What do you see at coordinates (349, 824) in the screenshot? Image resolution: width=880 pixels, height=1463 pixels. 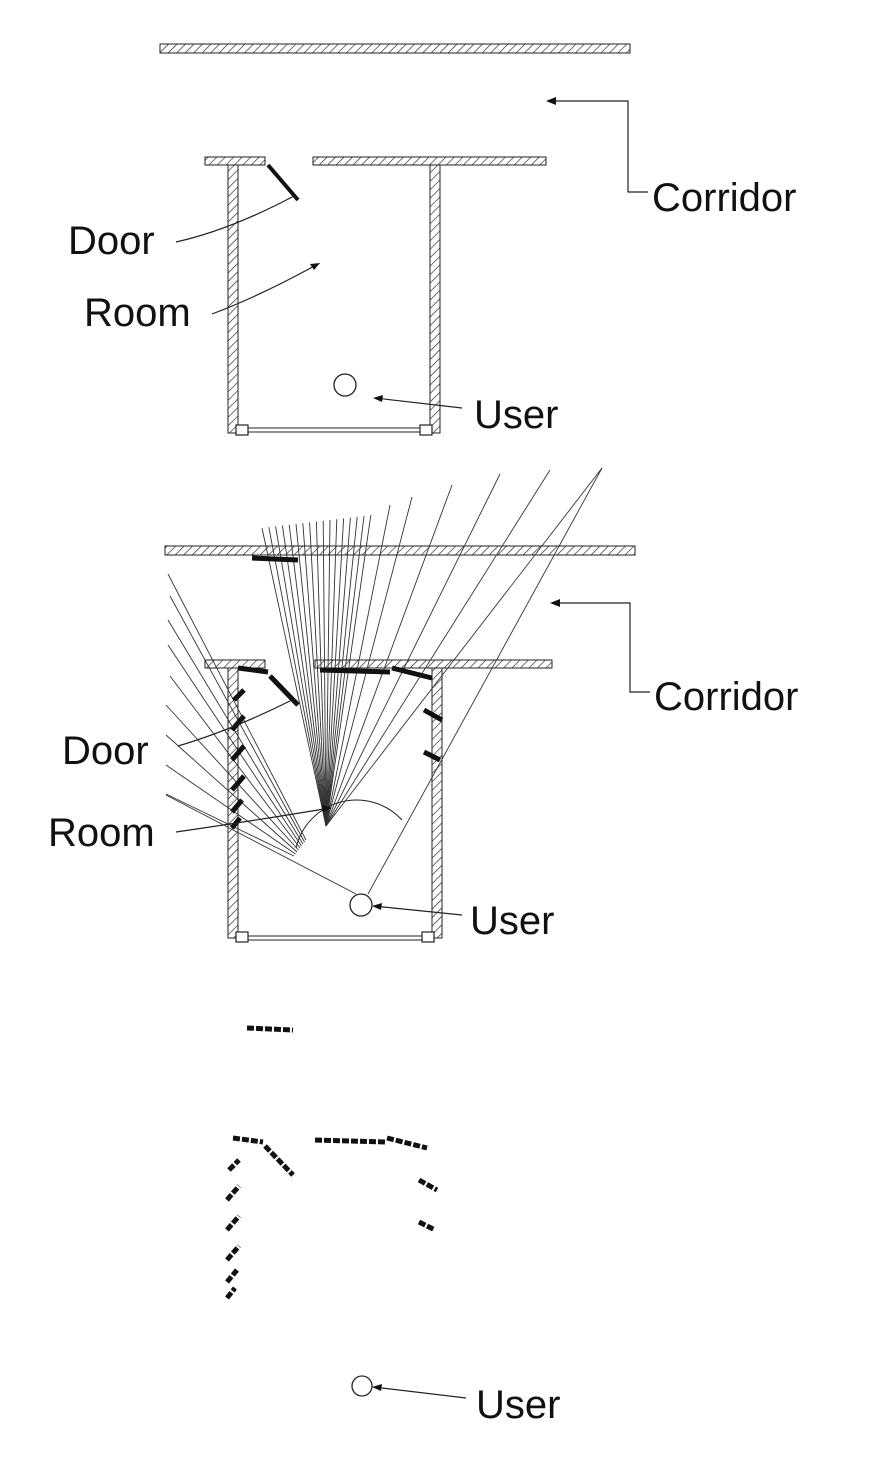 I see `scan-origin-arc` at bounding box center [349, 824].